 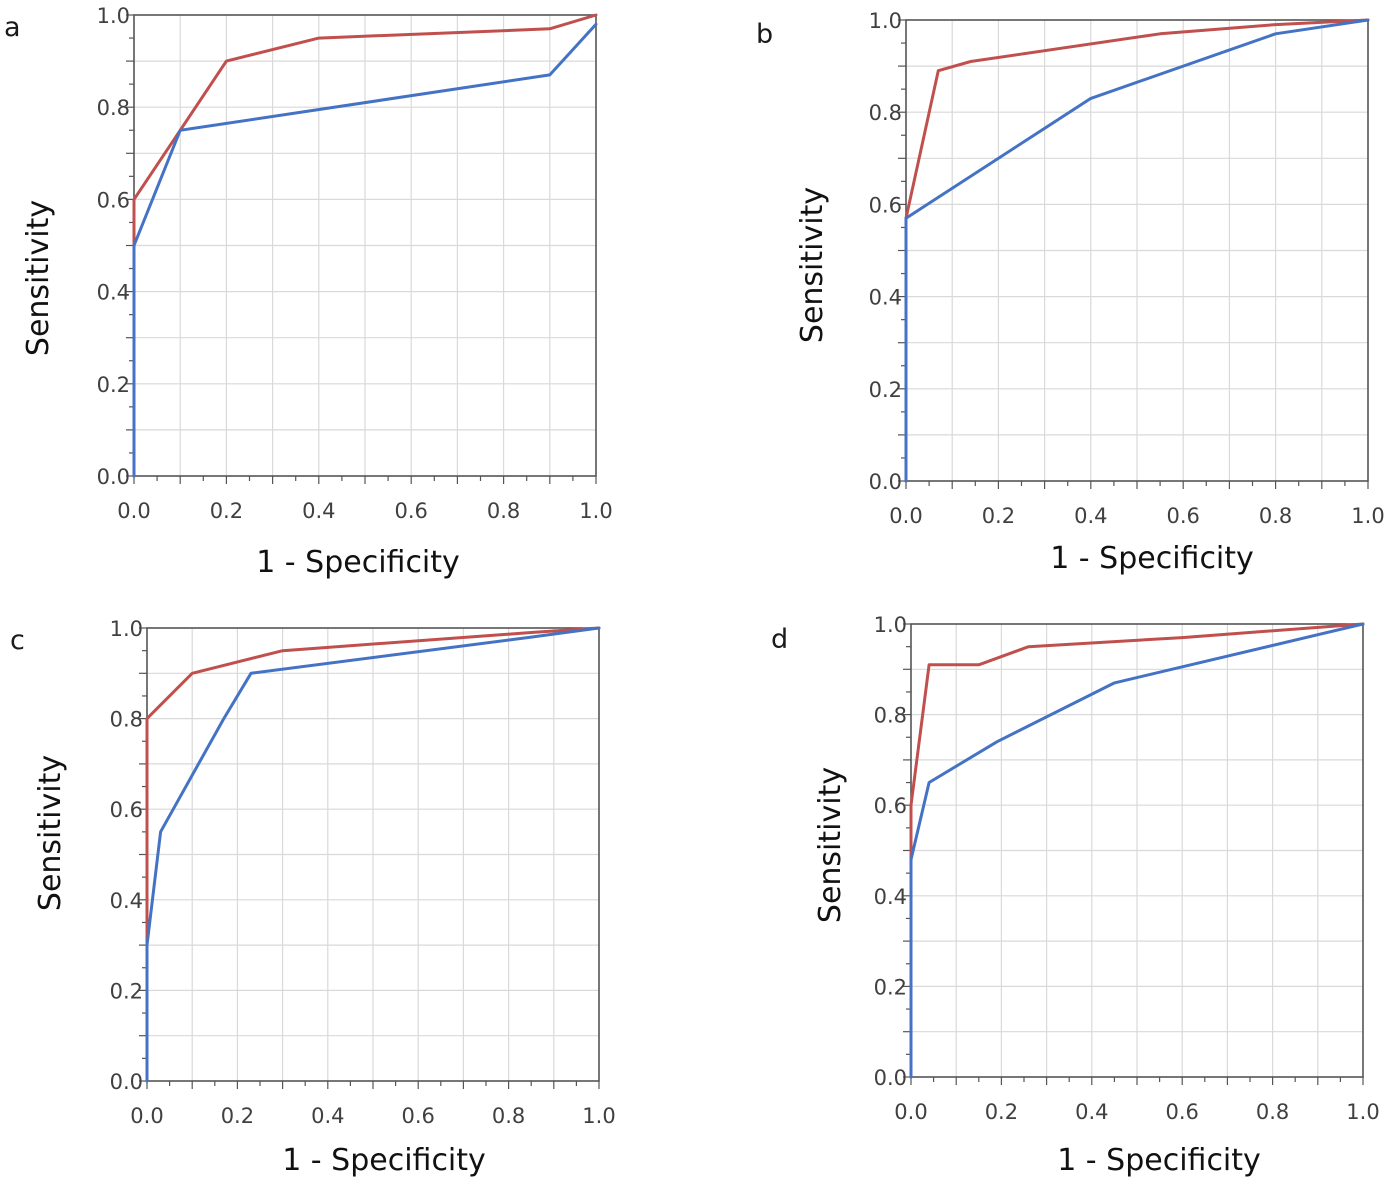 What do you see at coordinates (17, 640) in the screenshot?
I see `panel-label: c` at bounding box center [17, 640].